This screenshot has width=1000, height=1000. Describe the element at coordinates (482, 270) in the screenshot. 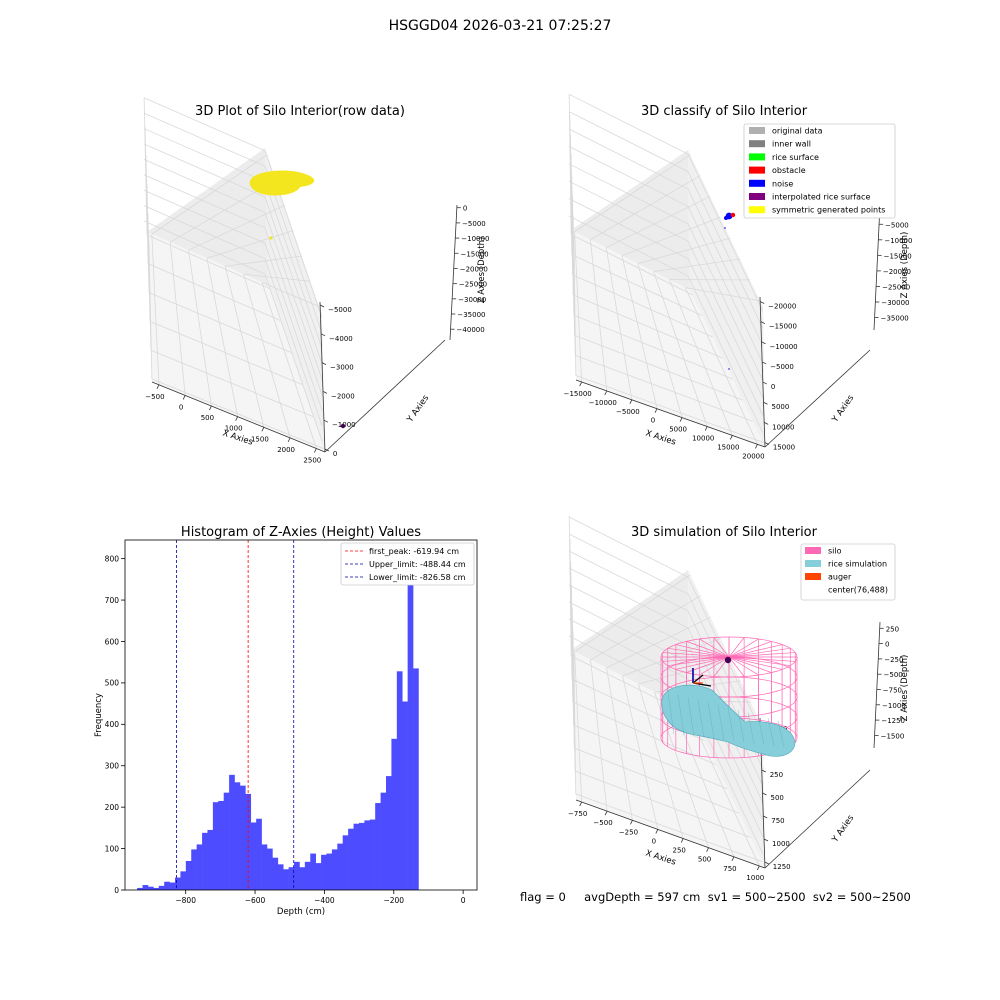

I see `z-axis-label: Z Axies (Depth)` at that location.